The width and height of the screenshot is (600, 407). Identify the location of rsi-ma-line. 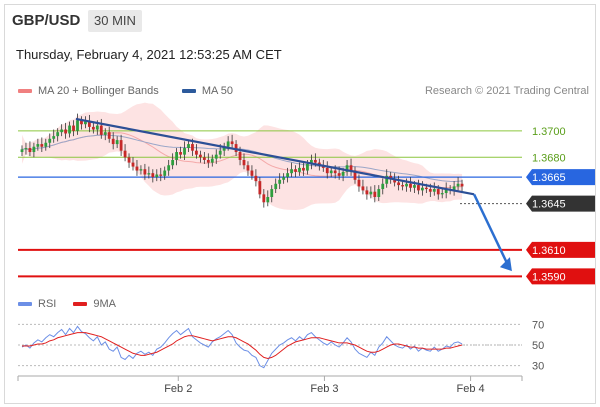
(242, 345).